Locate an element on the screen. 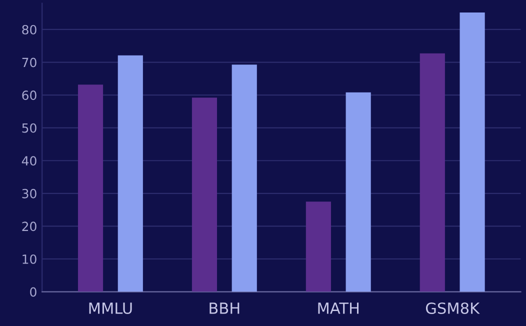 This screenshot has height=326, width=526. y-tick-label: 70 is located at coordinates (29, 63).